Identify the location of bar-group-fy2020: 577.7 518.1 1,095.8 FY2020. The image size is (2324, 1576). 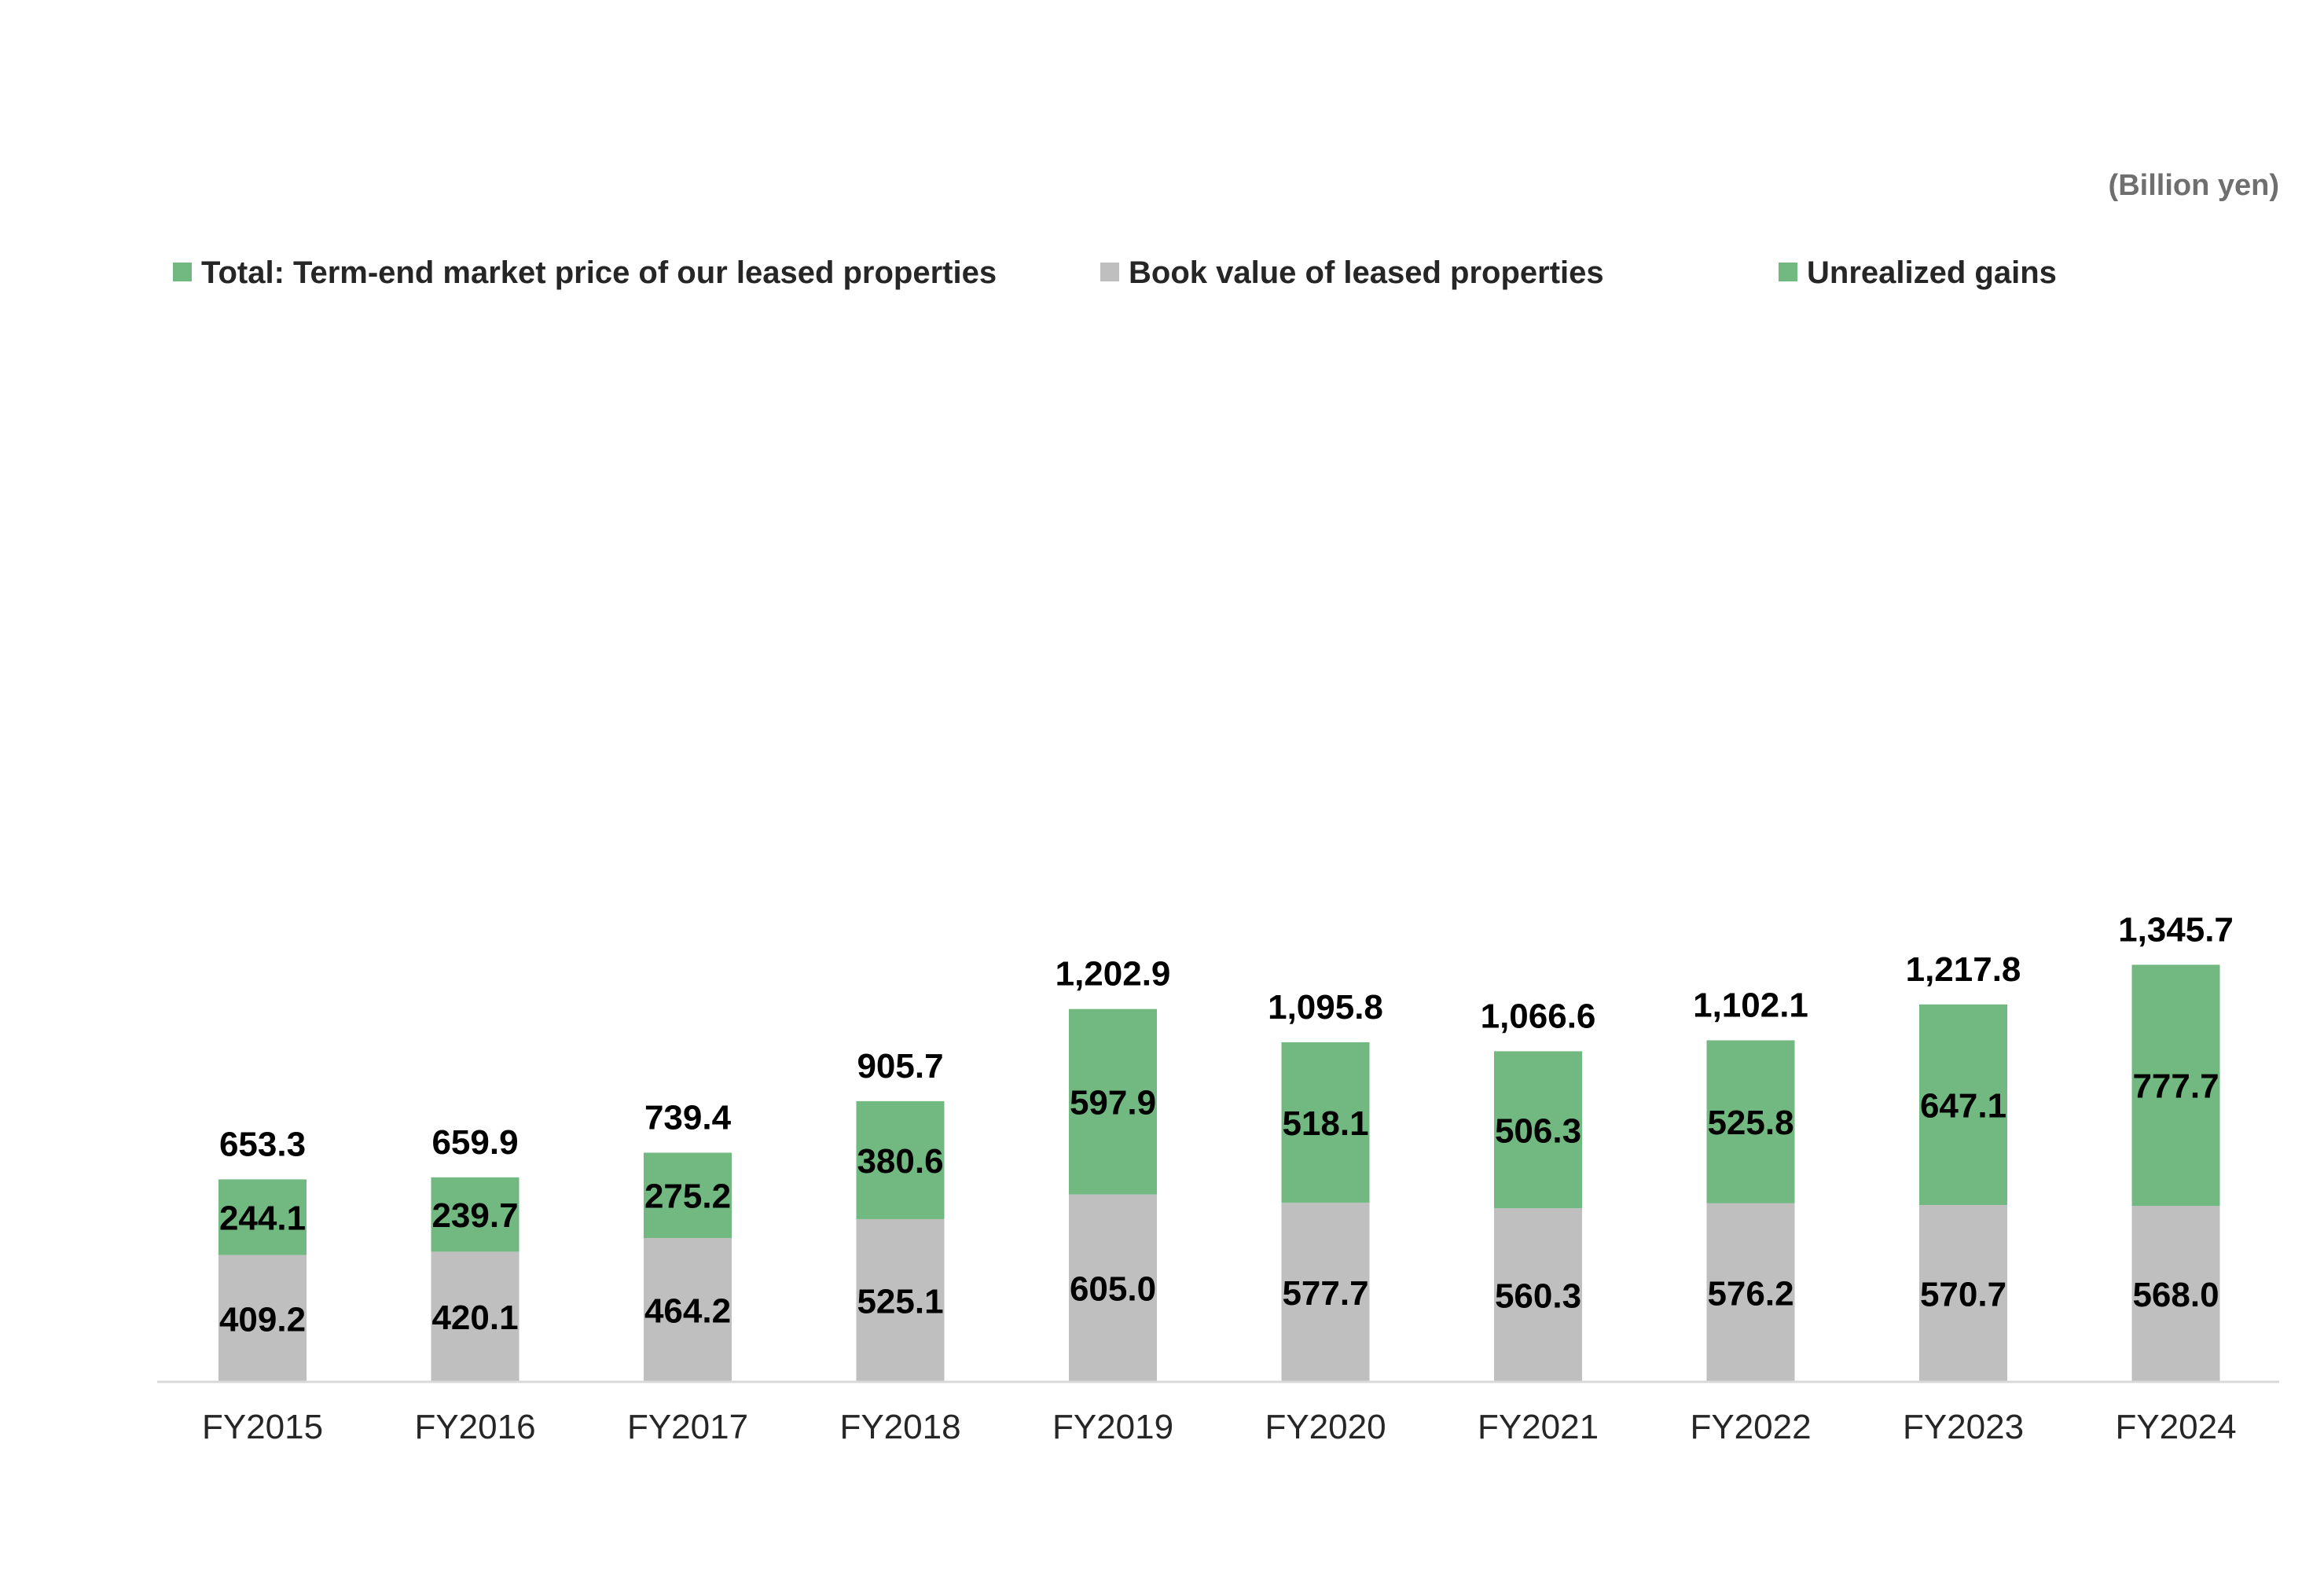
(1325, 1217).